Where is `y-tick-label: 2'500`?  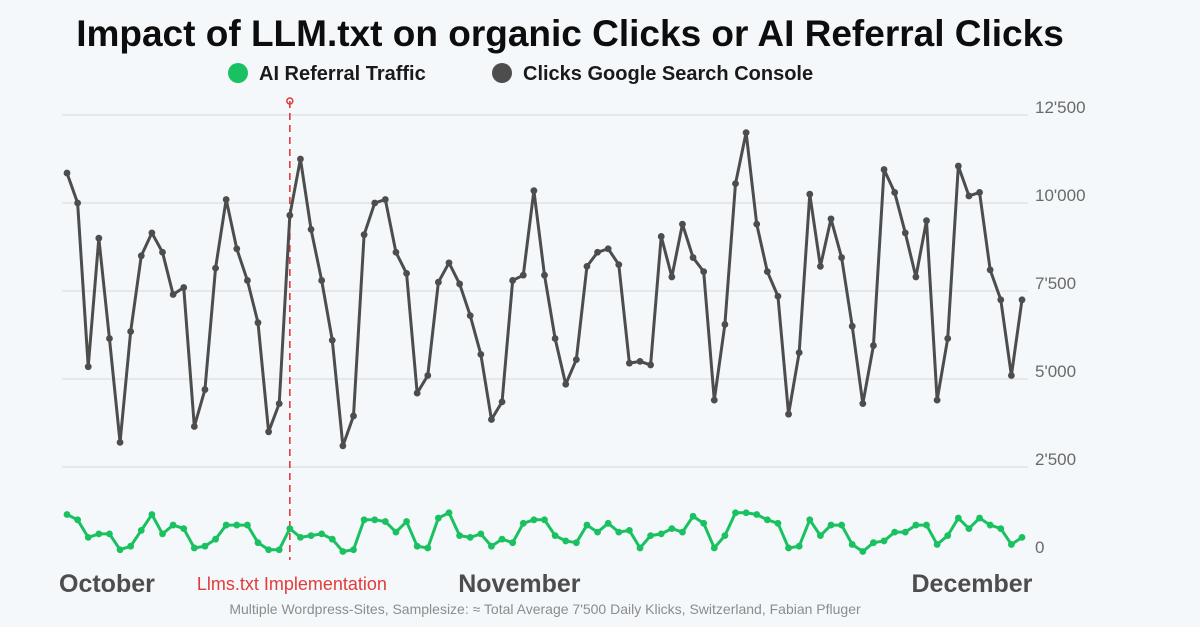
y-tick-label: 2'500 is located at coordinates (1055, 459).